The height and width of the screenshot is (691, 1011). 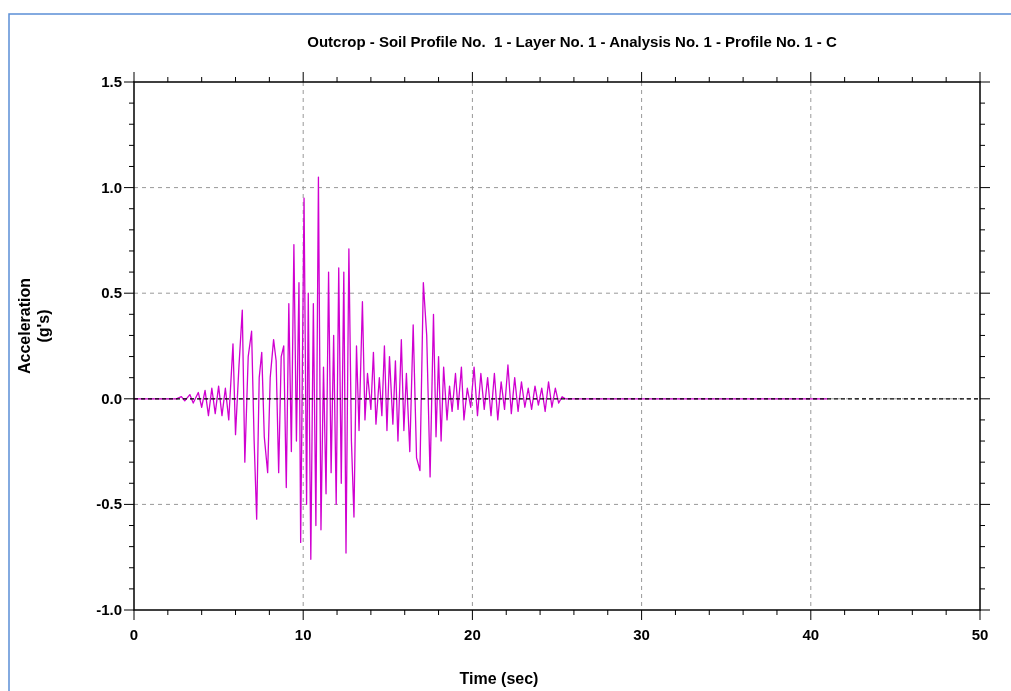 I want to click on x-tick-label: 10, so click(x=303, y=634).